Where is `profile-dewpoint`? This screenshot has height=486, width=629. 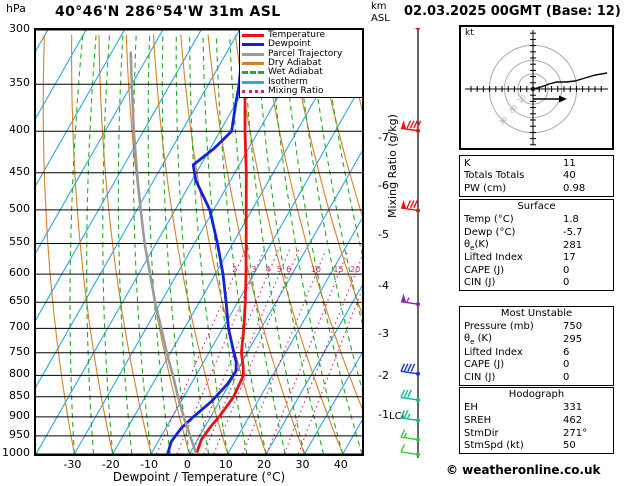 profile-dewpoint is located at coordinates (205, 242).